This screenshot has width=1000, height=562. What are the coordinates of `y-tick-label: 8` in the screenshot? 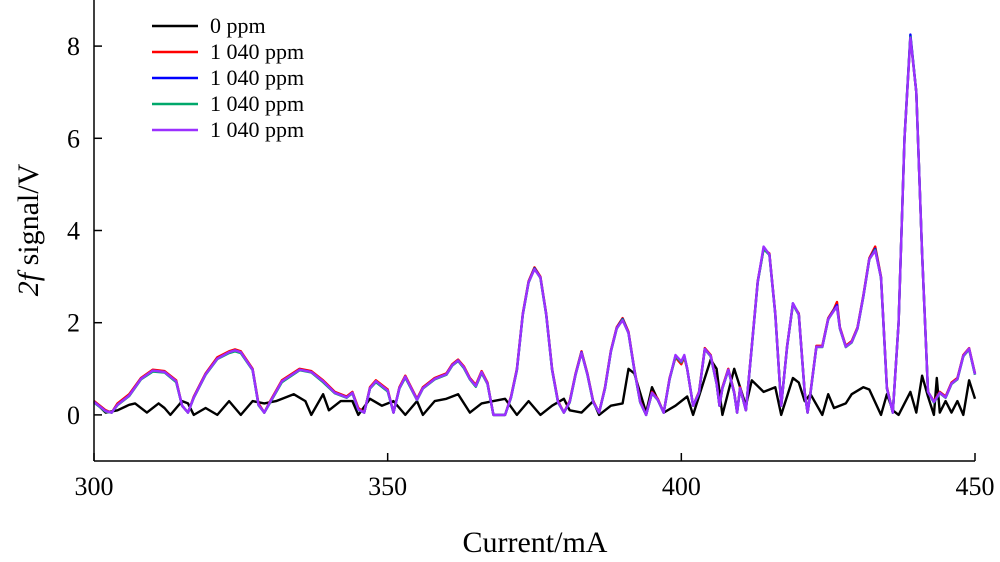 It's located at (73, 46).